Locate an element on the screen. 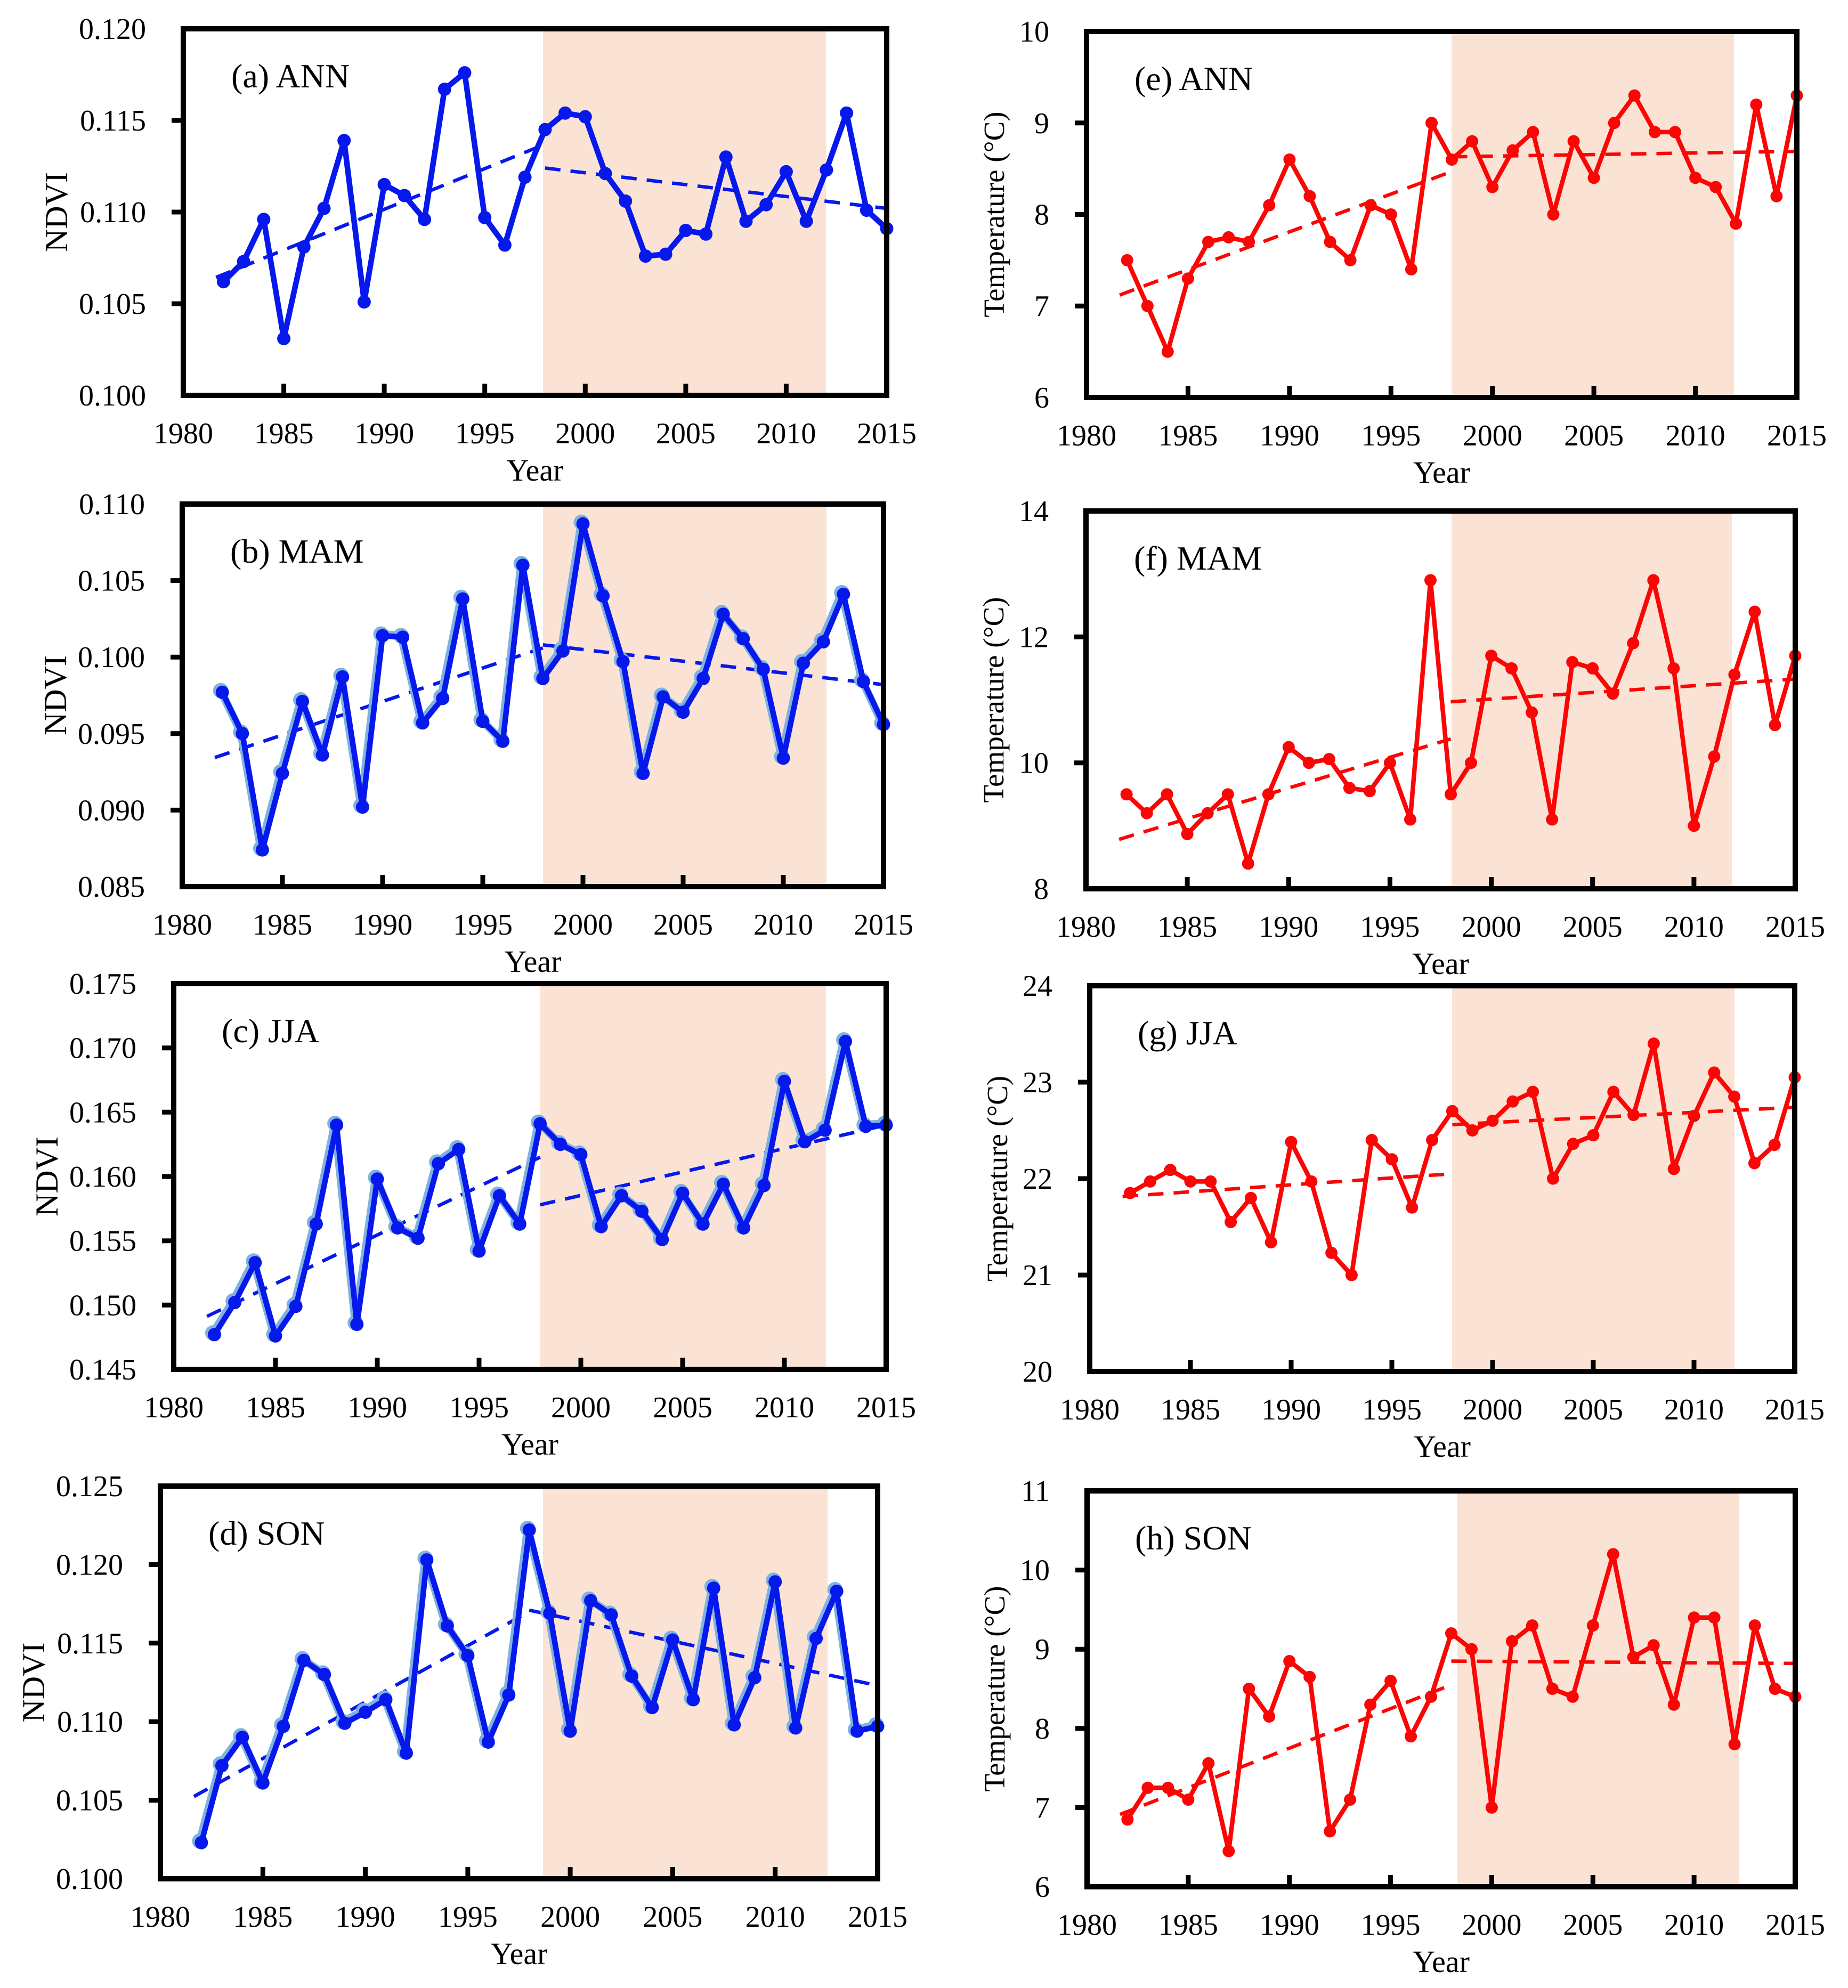  svg-text: 0.105 is located at coordinates (112, 304).